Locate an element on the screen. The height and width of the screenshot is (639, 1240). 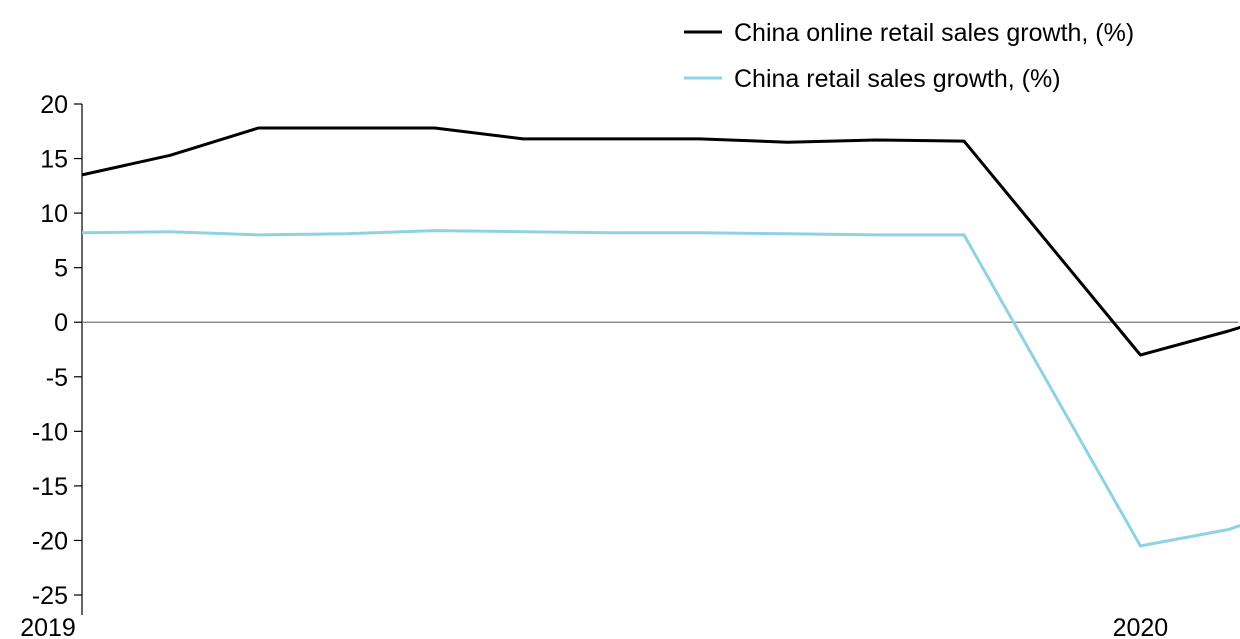
legend-label-0: China online retail sales growth, (%) is located at coordinates (934, 33).